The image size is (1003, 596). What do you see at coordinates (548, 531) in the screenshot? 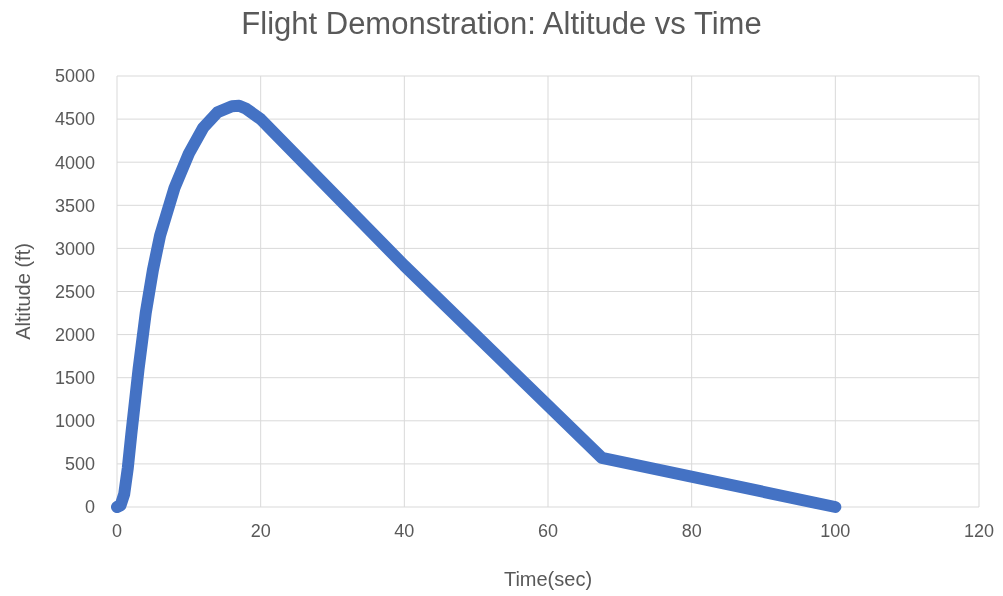
I see `x-tick-label: 60` at bounding box center [548, 531].